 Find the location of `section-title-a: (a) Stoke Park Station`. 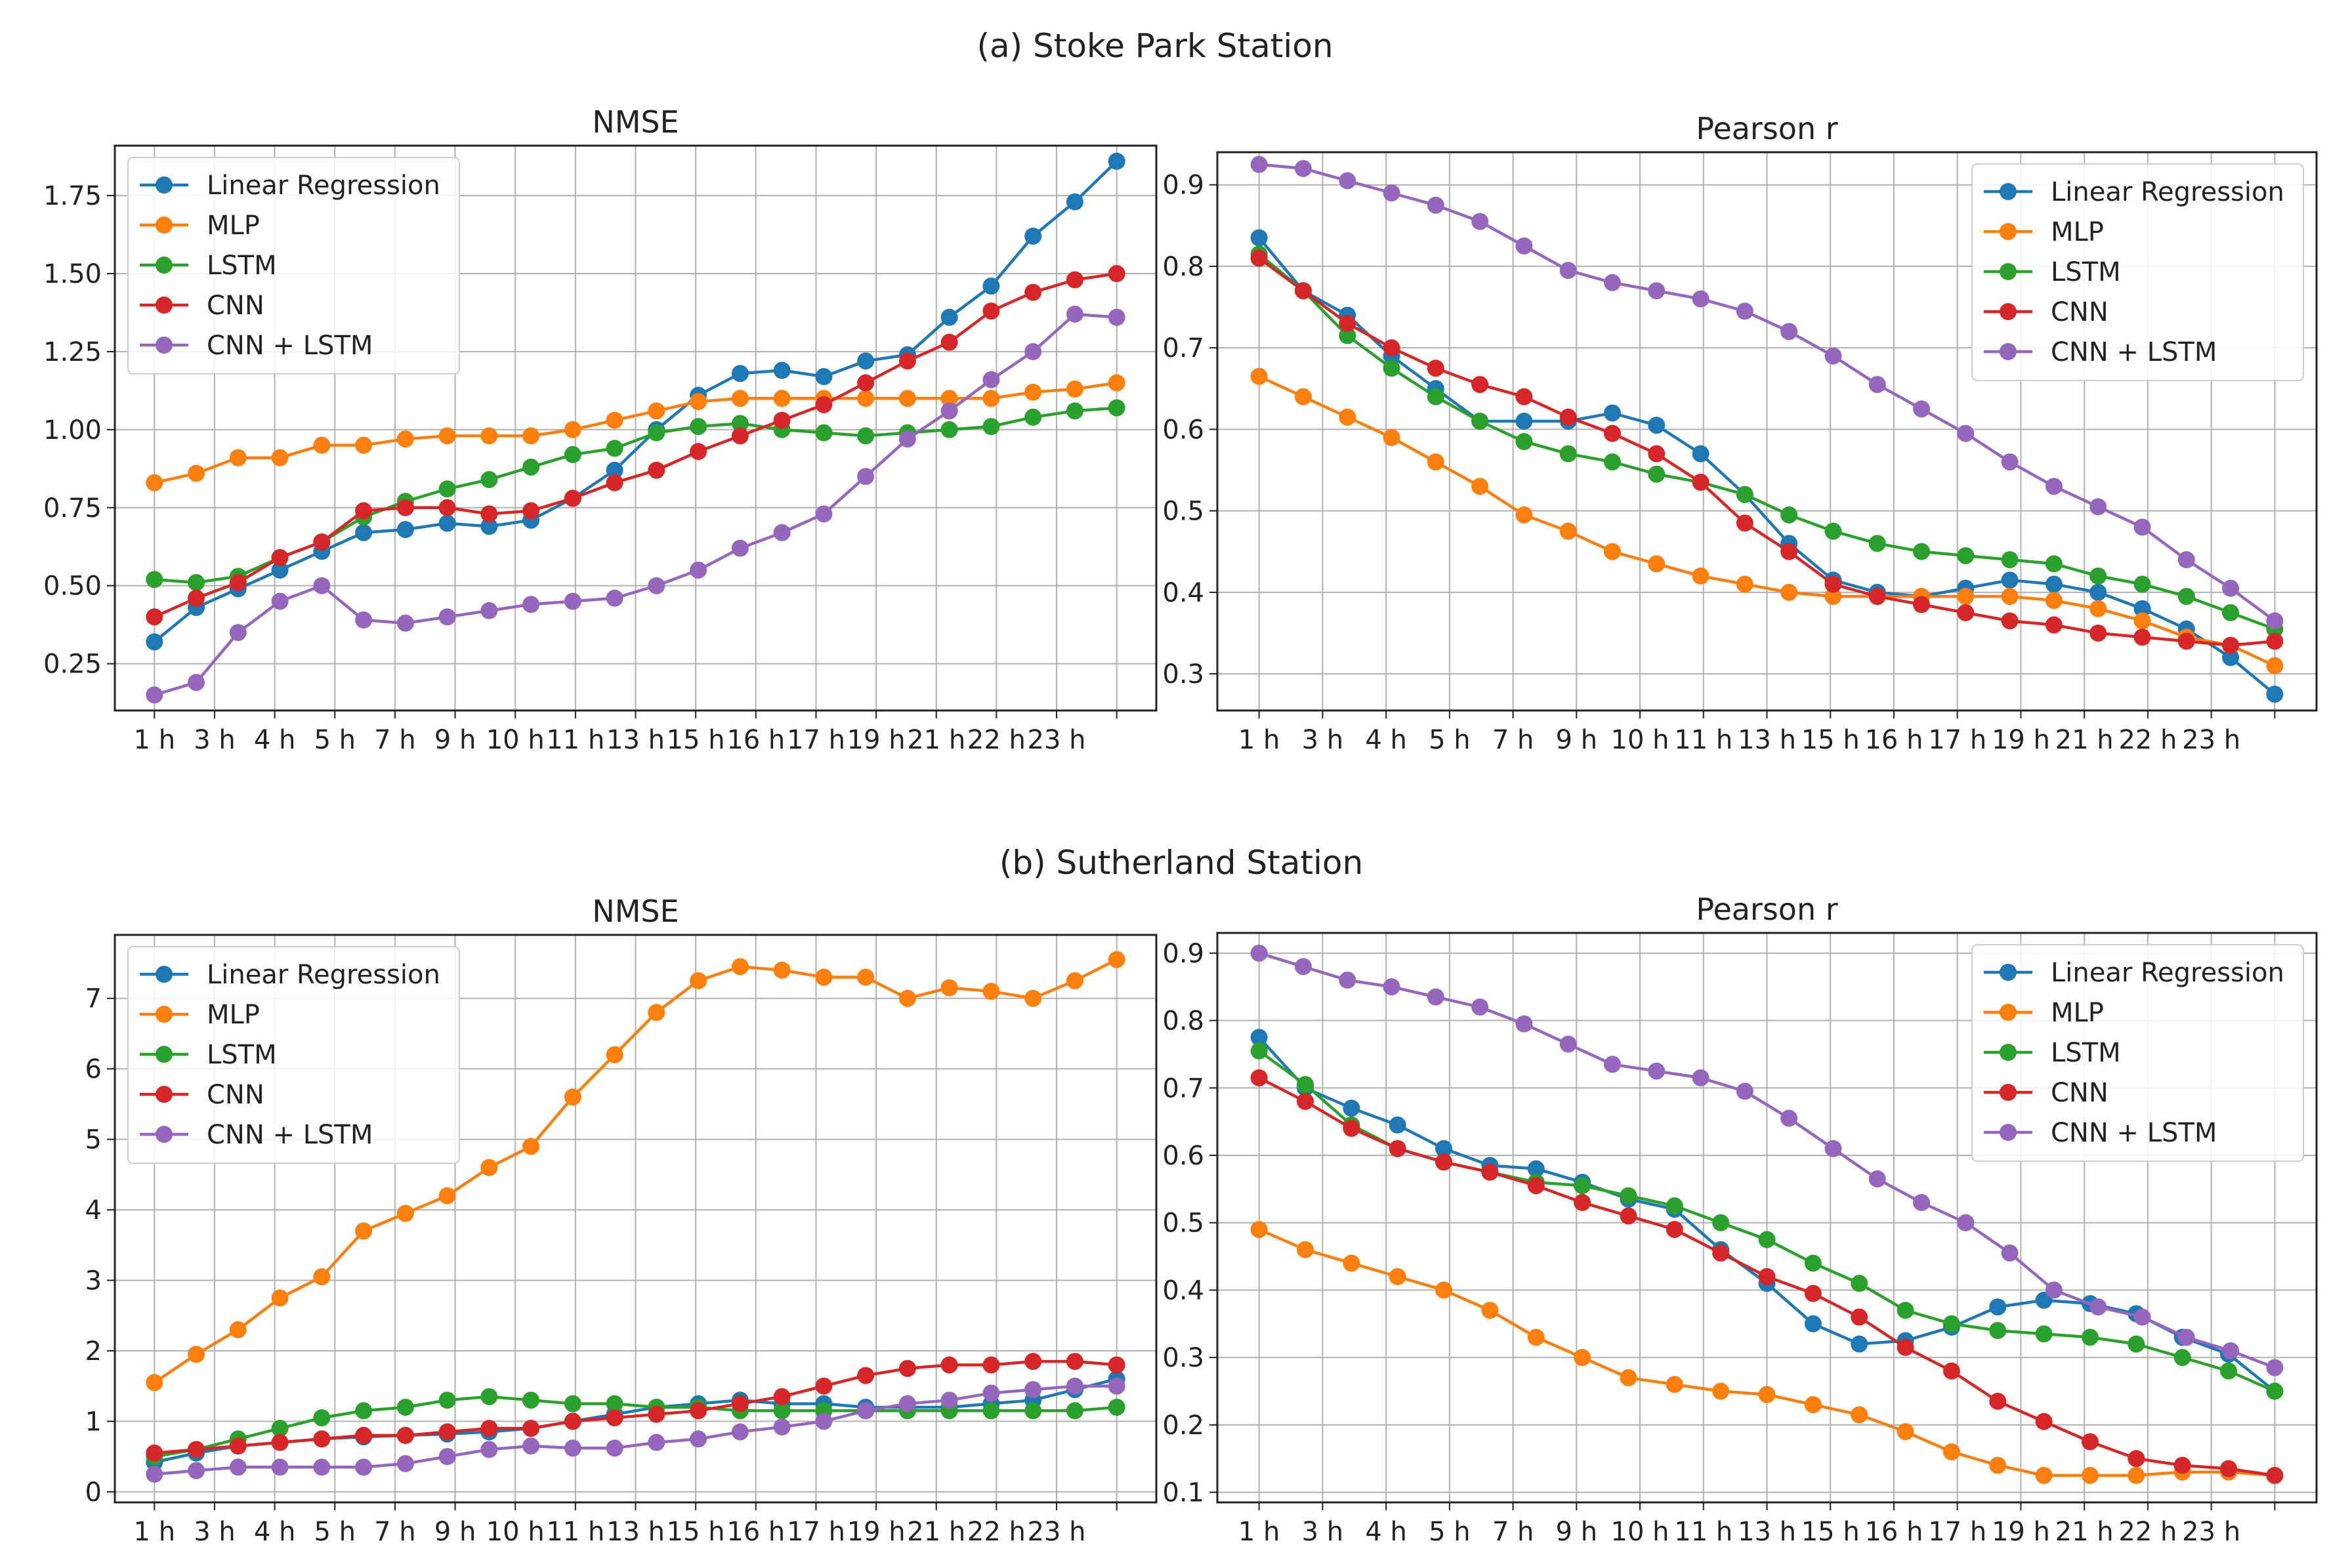

section-title-a: (a) Stoke Park Station is located at coordinates (1154, 46).